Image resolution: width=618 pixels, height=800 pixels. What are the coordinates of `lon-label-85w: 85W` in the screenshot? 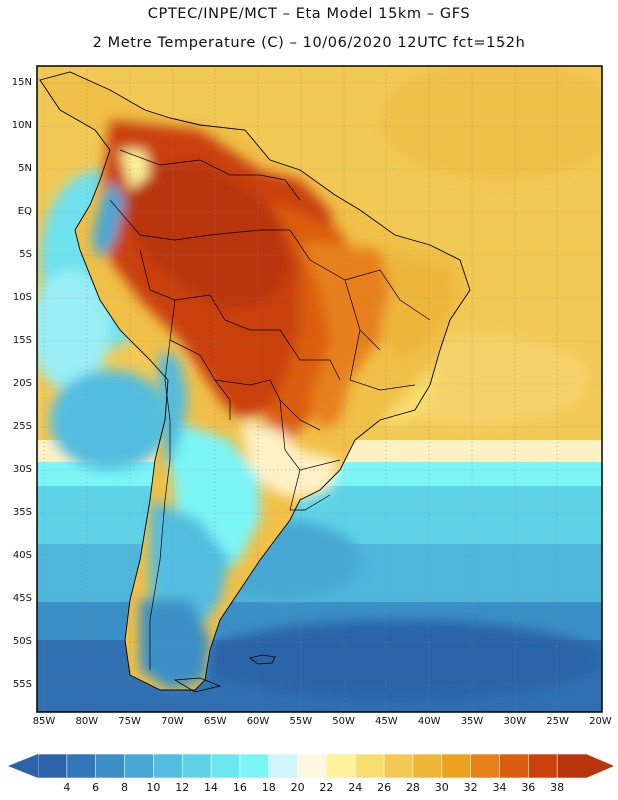 It's located at (44, 721).